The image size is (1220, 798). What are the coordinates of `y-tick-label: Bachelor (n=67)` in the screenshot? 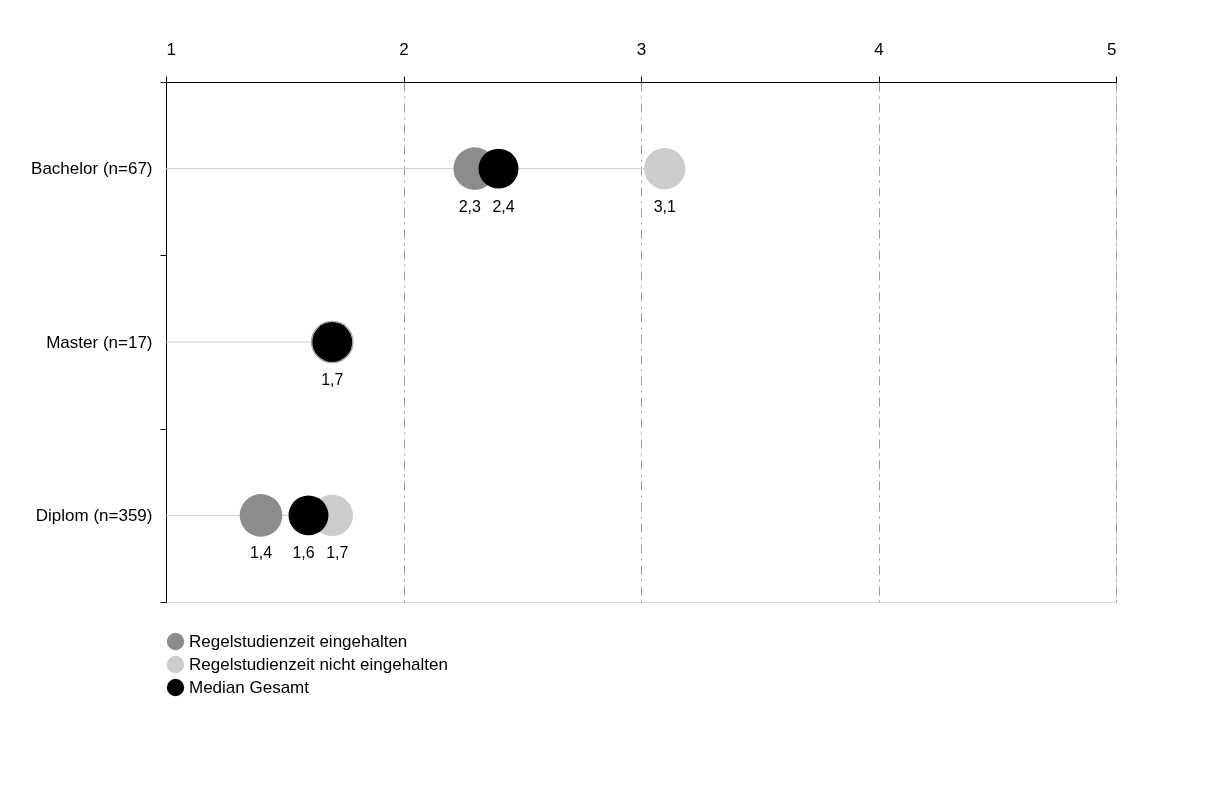 It's located at (92, 169).